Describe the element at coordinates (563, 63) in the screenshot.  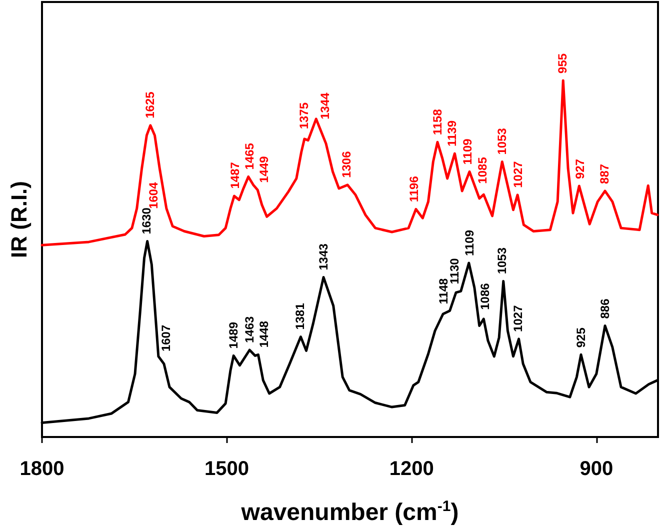
I see `annotation: 955` at that location.